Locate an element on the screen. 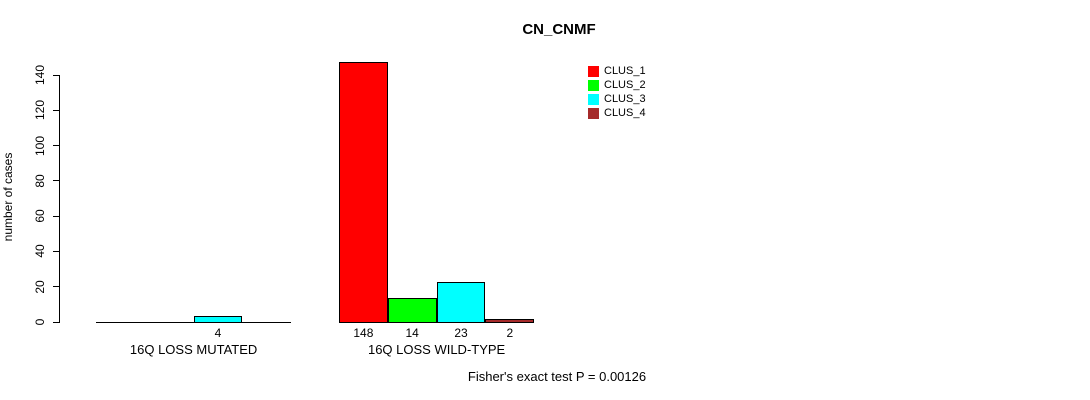 Image resolution: width=1090 pixels, height=400 pixels. y-axis-tick-label: 20 is located at coordinates (40, 287).